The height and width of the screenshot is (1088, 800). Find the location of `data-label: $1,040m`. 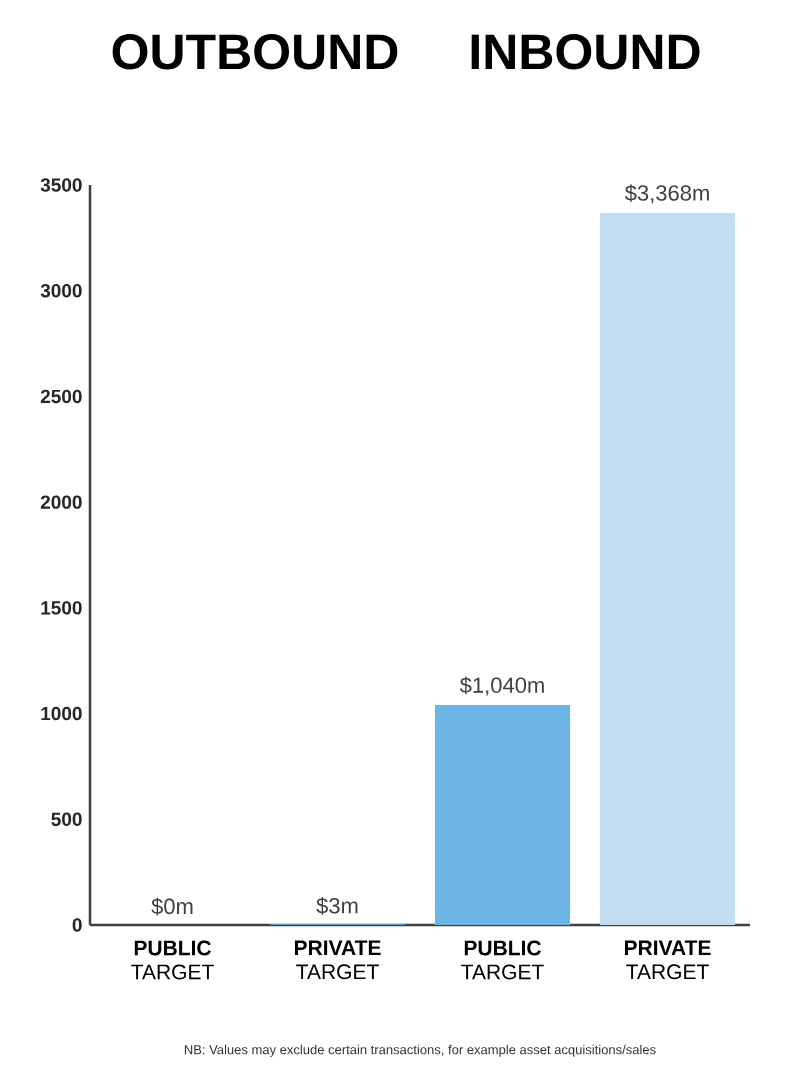

data-label: $1,040m is located at coordinates (501, 686).